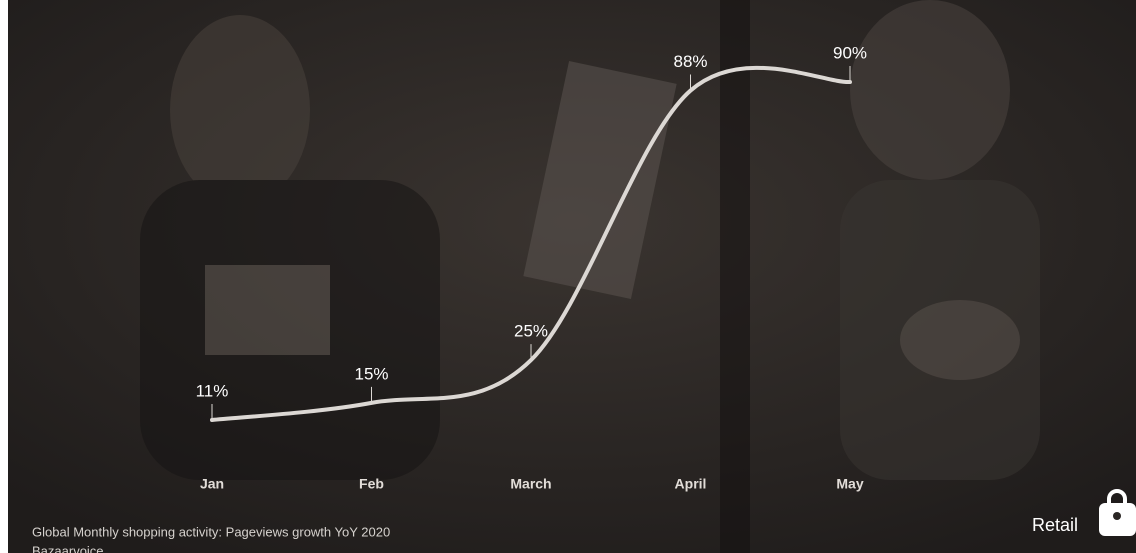 This screenshot has width=1136, height=553. What do you see at coordinates (849, 484) in the screenshot?
I see `x-tick-label: May` at bounding box center [849, 484].